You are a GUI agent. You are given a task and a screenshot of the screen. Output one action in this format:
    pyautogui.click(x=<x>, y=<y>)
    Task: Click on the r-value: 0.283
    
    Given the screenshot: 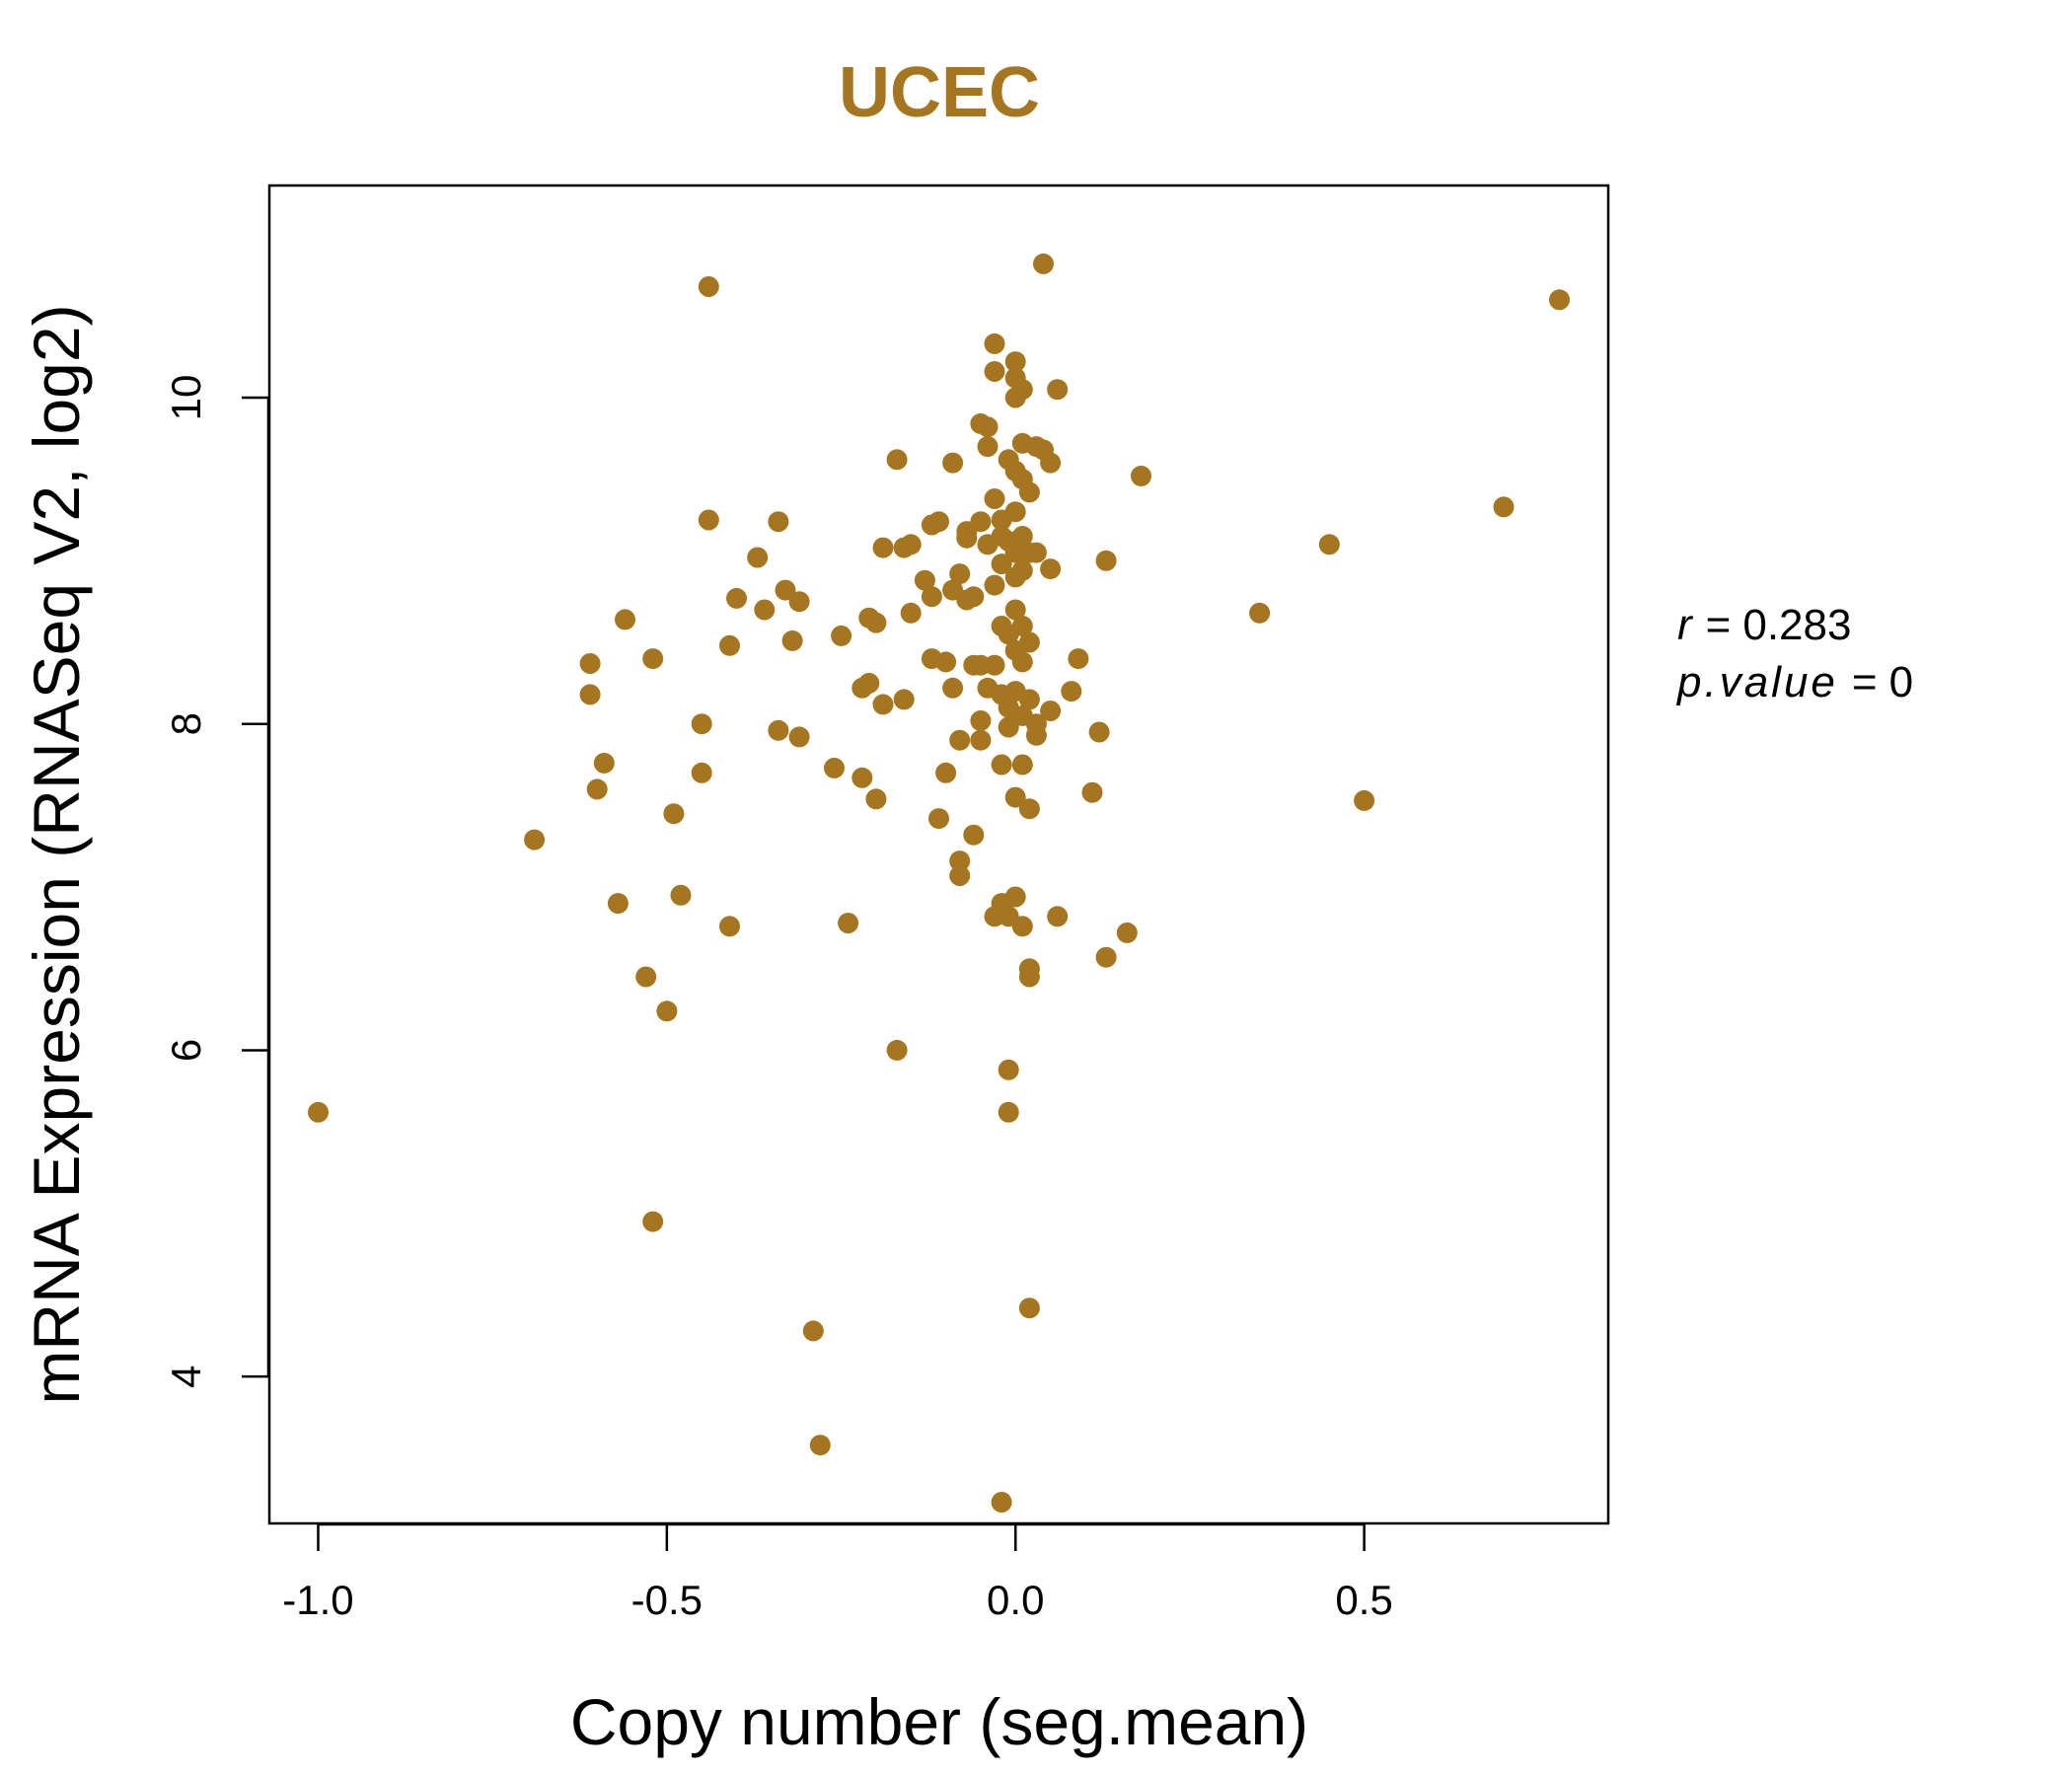 What is the action you would take?
    pyautogui.click(x=1796, y=625)
    